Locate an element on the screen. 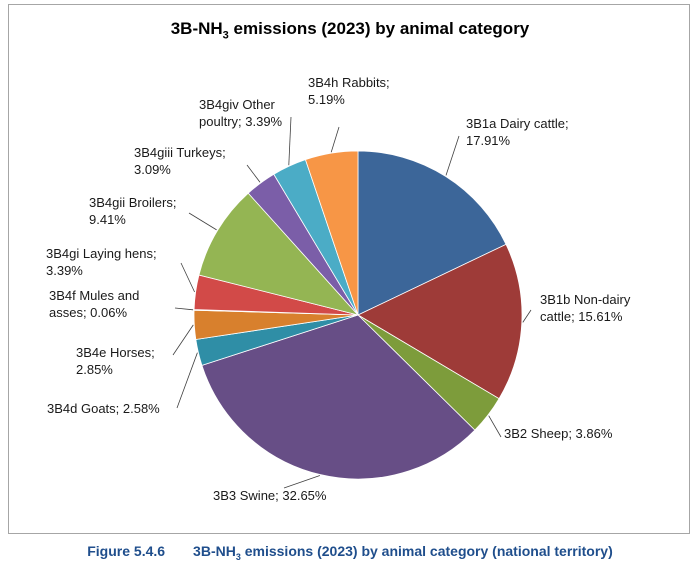 The width and height of the screenshot is (700, 574). slice-label-3b2-sheep: 3B2 Sheep; 3.86% is located at coordinates (558, 433).